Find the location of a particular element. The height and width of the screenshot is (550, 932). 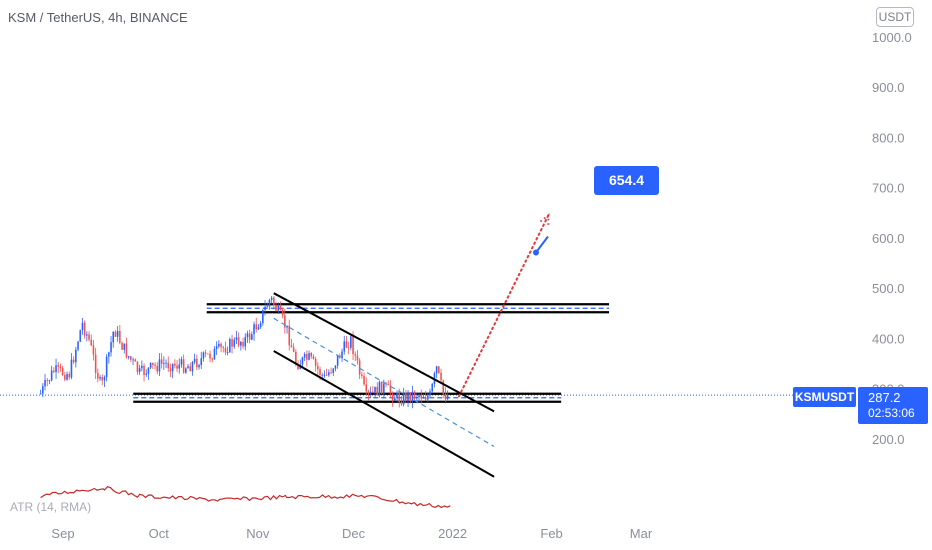

atr-indicator is located at coordinates (245, 497).